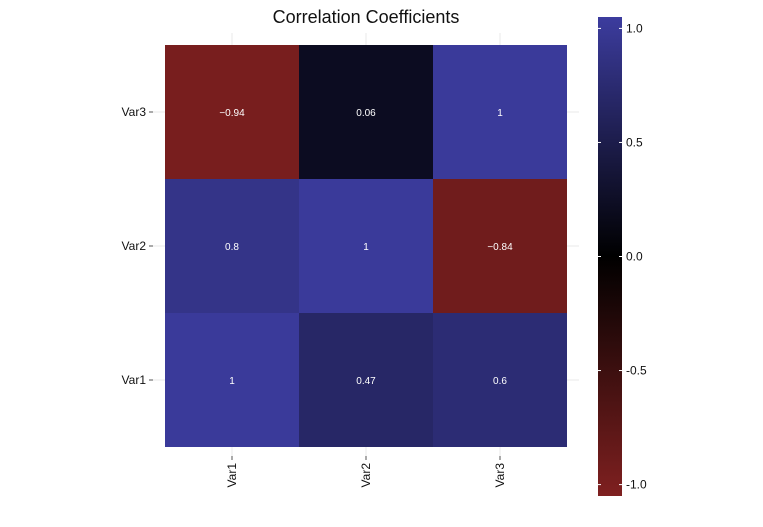 The image size is (763, 527). Describe the element at coordinates (134, 246) in the screenshot. I see `y-axis-tick-label: Var2` at that location.